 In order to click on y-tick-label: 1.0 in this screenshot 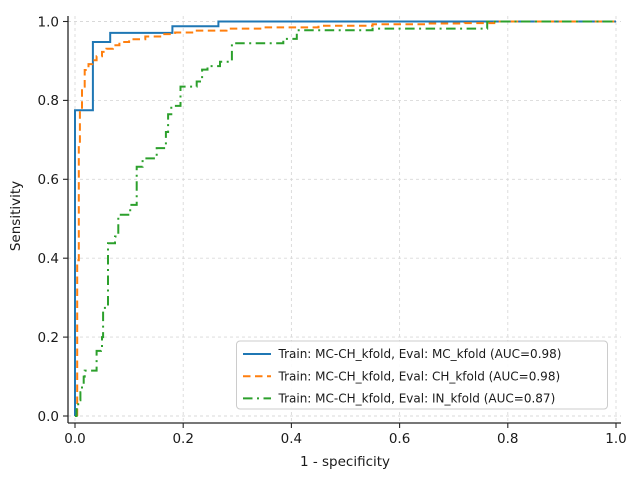, I will do `click(48, 22)`.